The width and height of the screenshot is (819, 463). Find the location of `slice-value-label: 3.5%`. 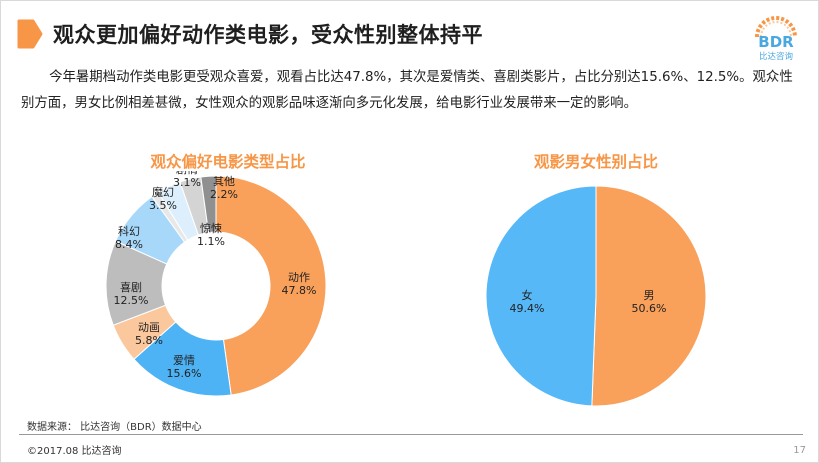

slice-value-label: 3.5% is located at coordinates (163, 205).